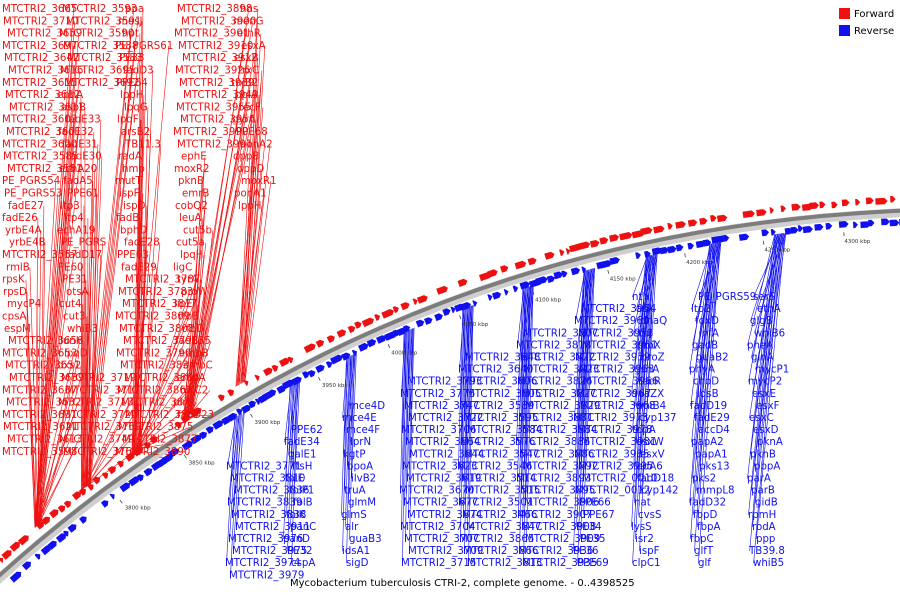 This screenshot has height=600, width=900. Describe the element at coordinates (39, 83) in the screenshot. I see `forward-gene-label: MTCTRI2_3615` at that location.